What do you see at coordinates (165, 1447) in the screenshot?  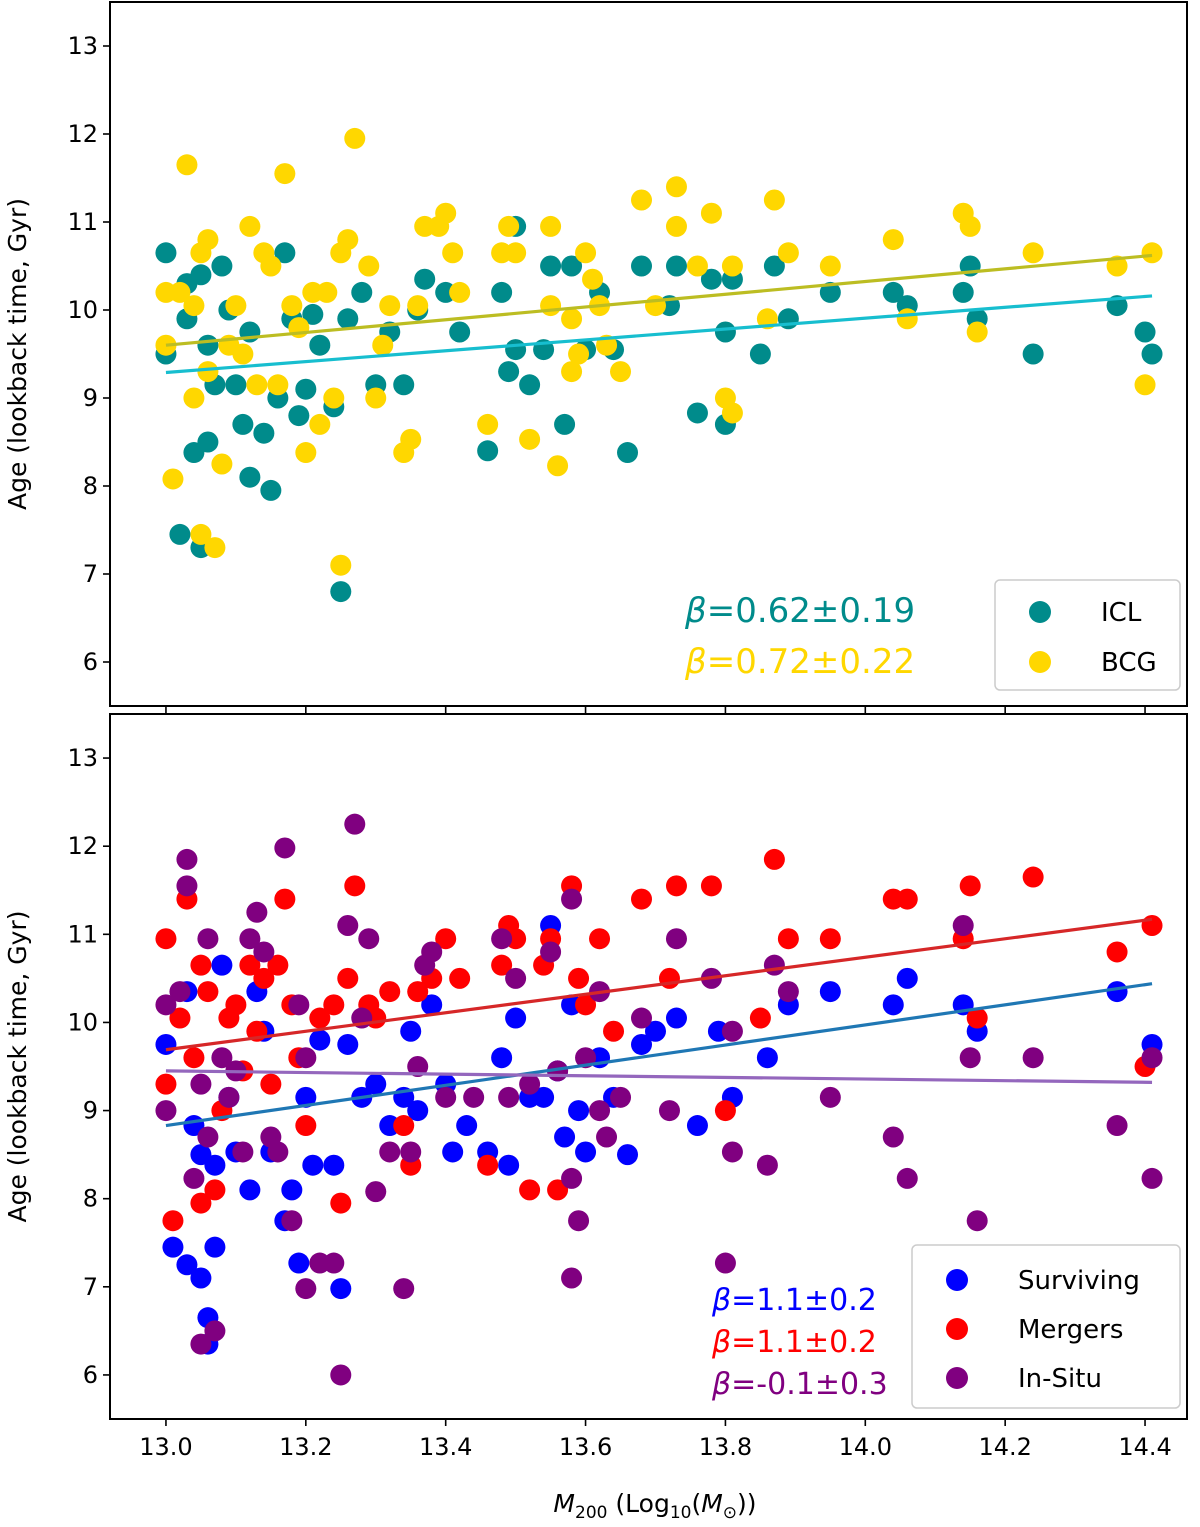 I see `x-tick-label: 13.0` at bounding box center [165, 1447].